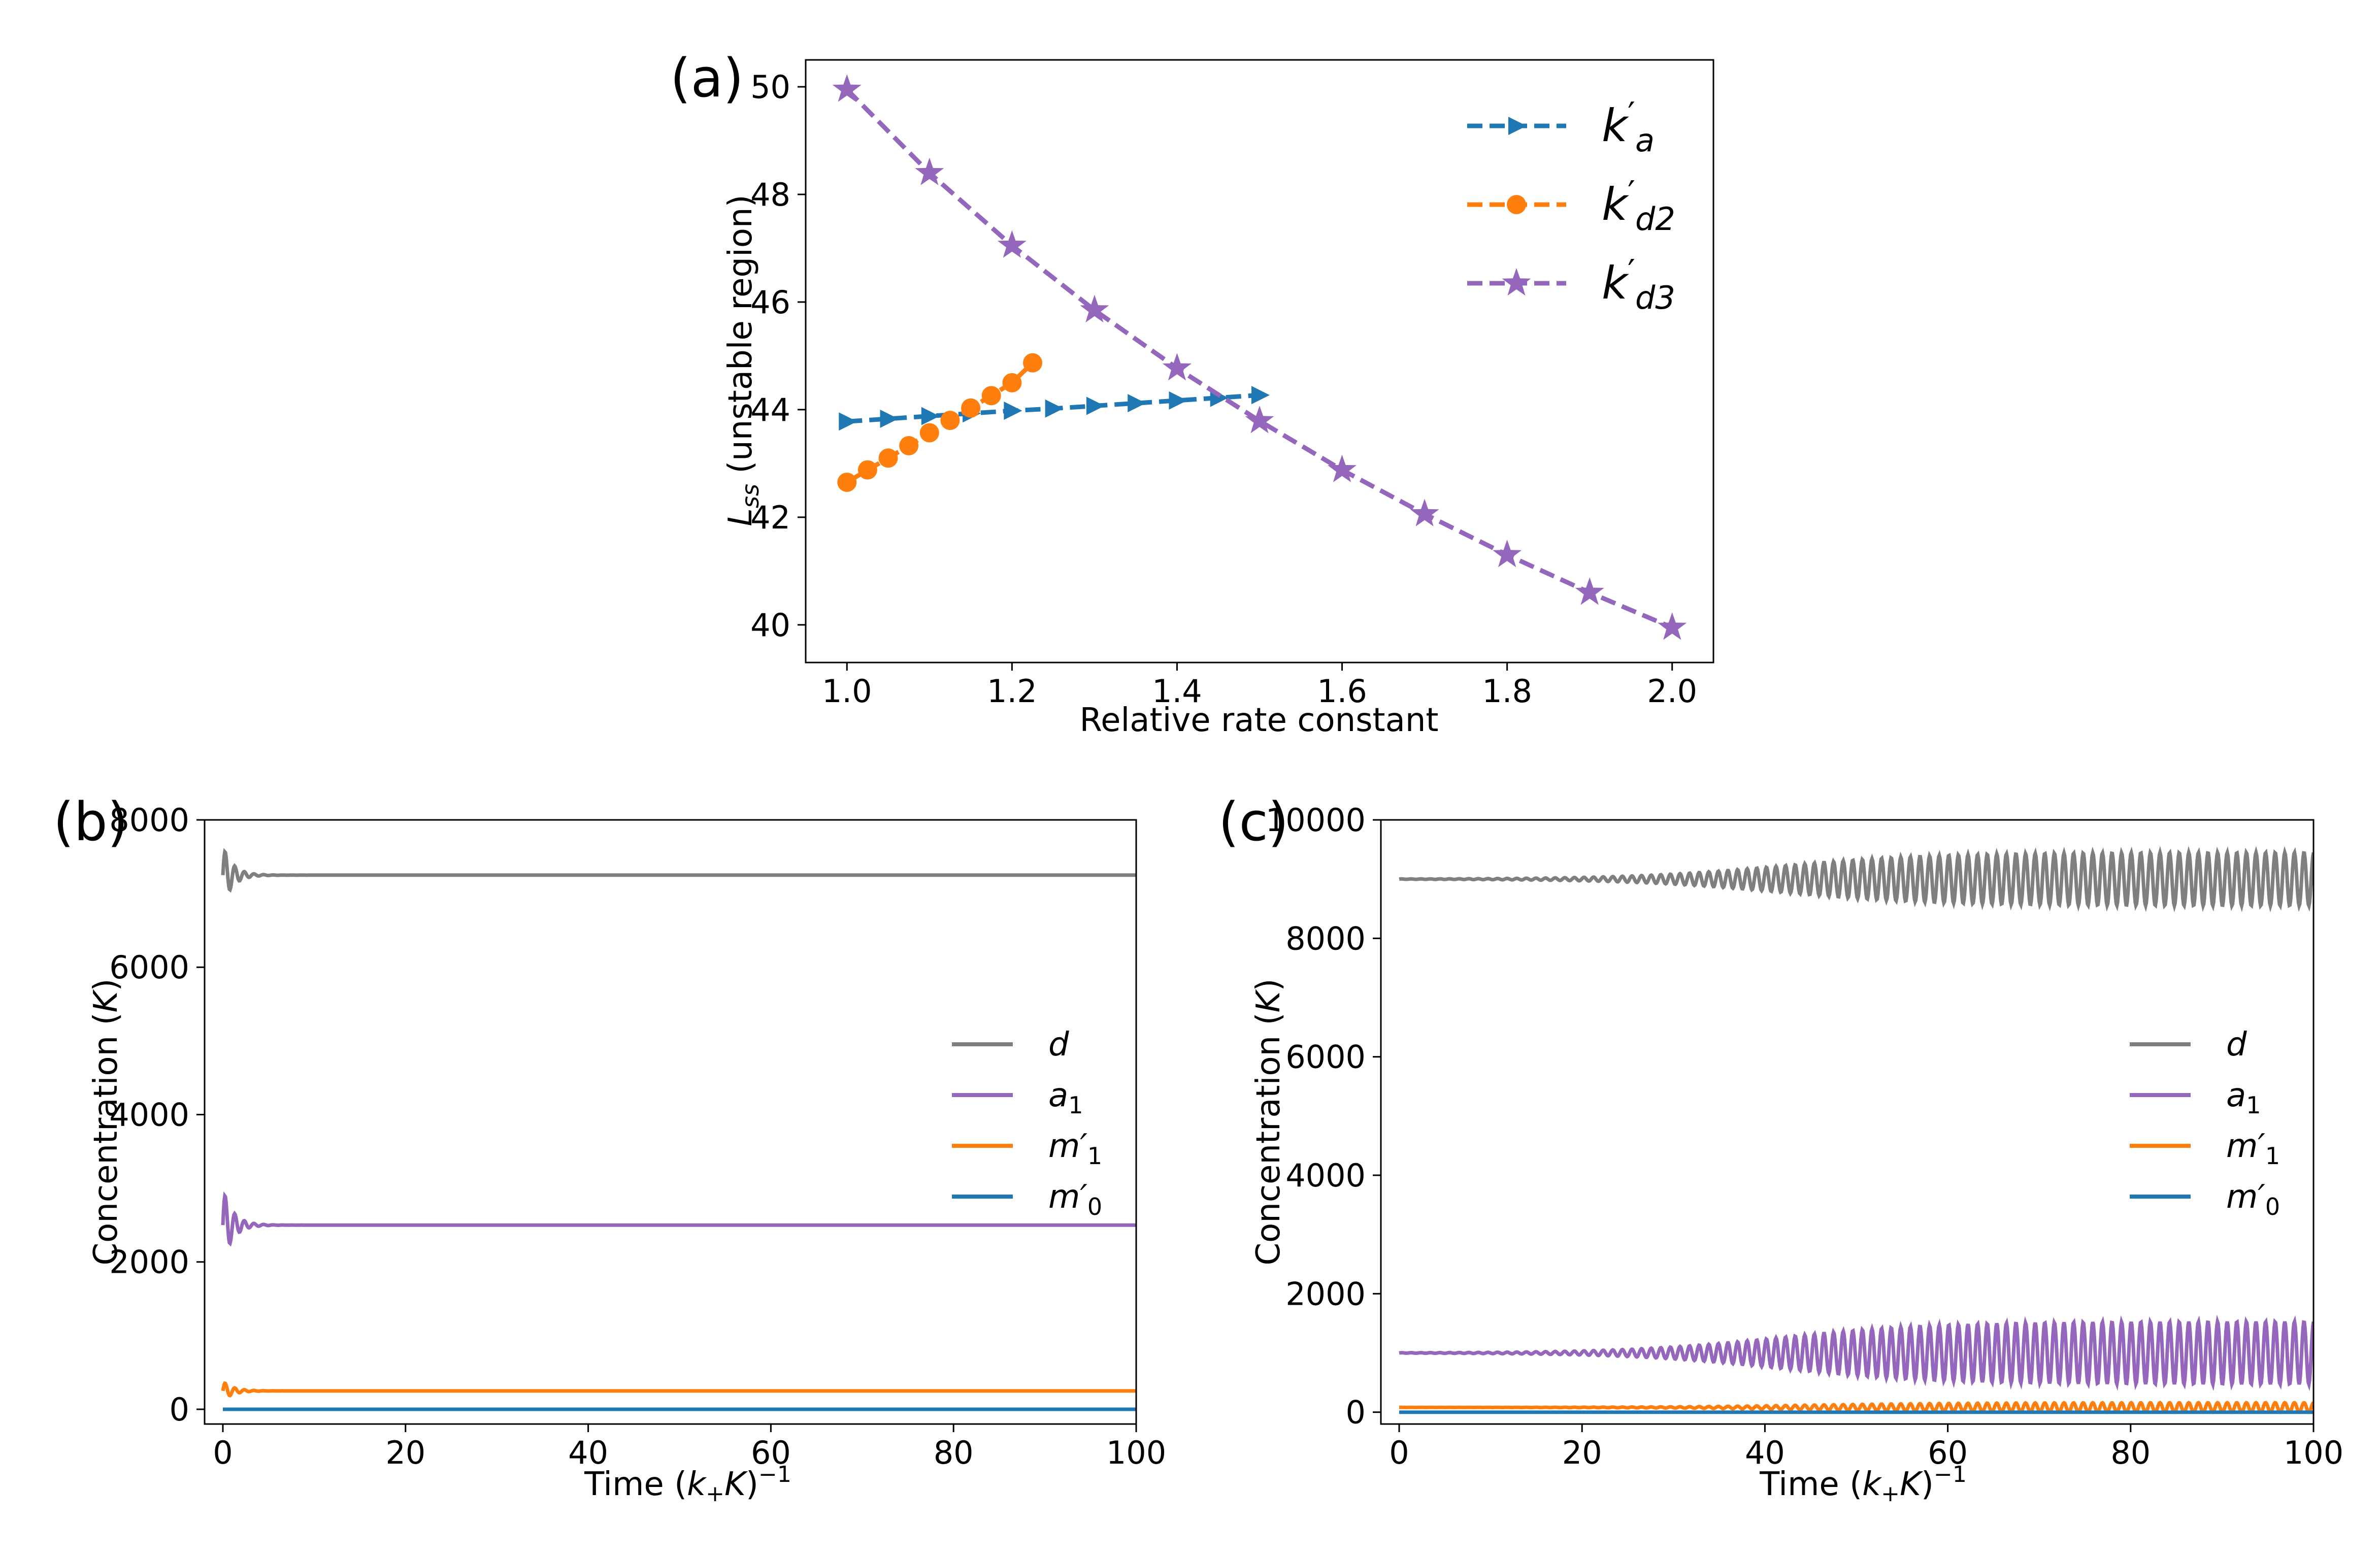  I want to click on legend-label-sub: 1, so click(1094, 1156).